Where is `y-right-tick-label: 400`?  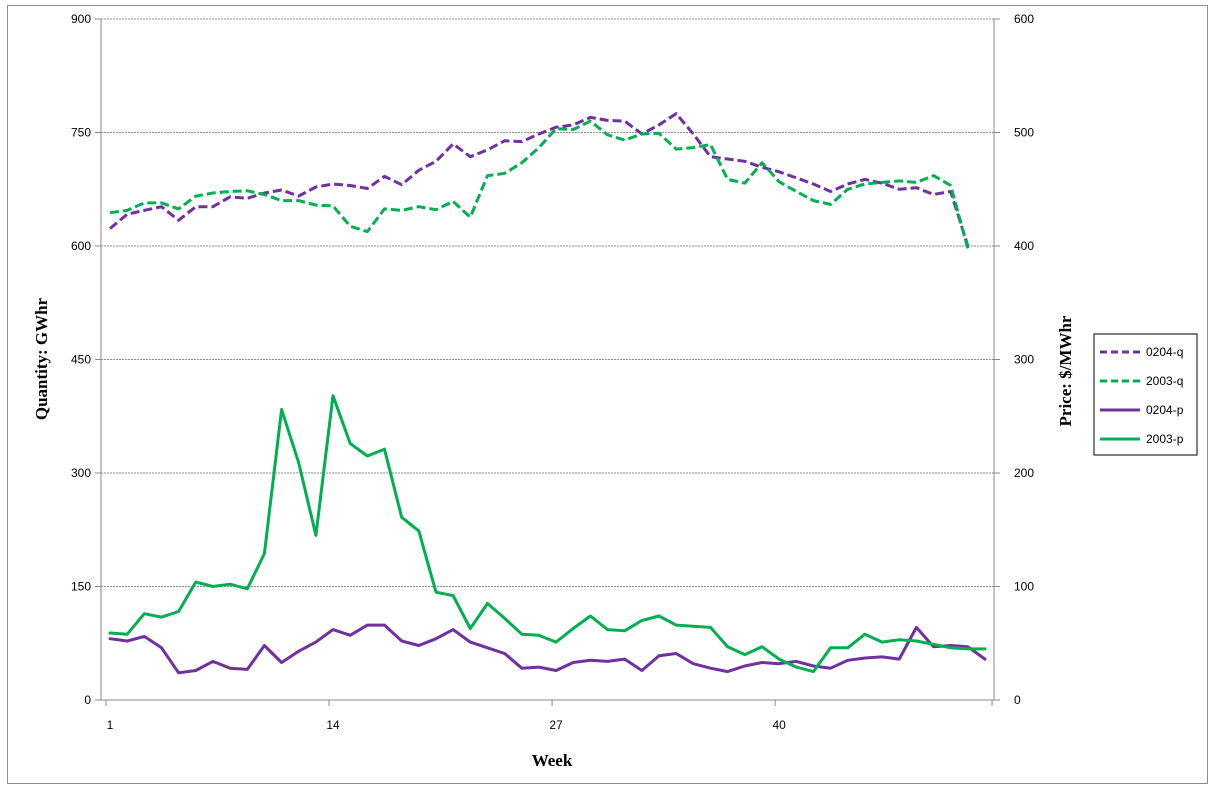 y-right-tick-label: 400 is located at coordinates (1024, 246).